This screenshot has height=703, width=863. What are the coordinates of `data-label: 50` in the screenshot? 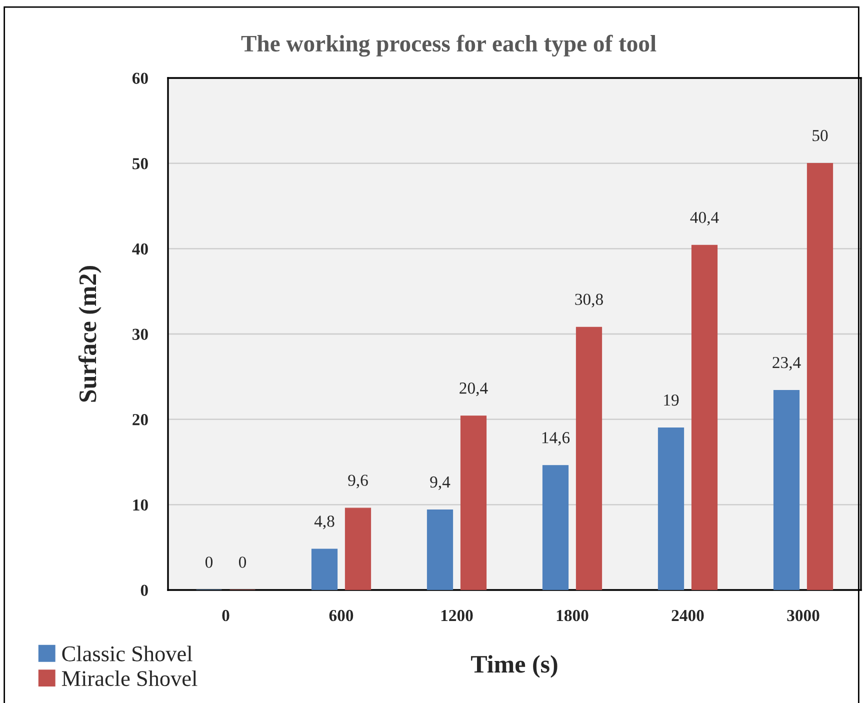 It's located at (820, 136).